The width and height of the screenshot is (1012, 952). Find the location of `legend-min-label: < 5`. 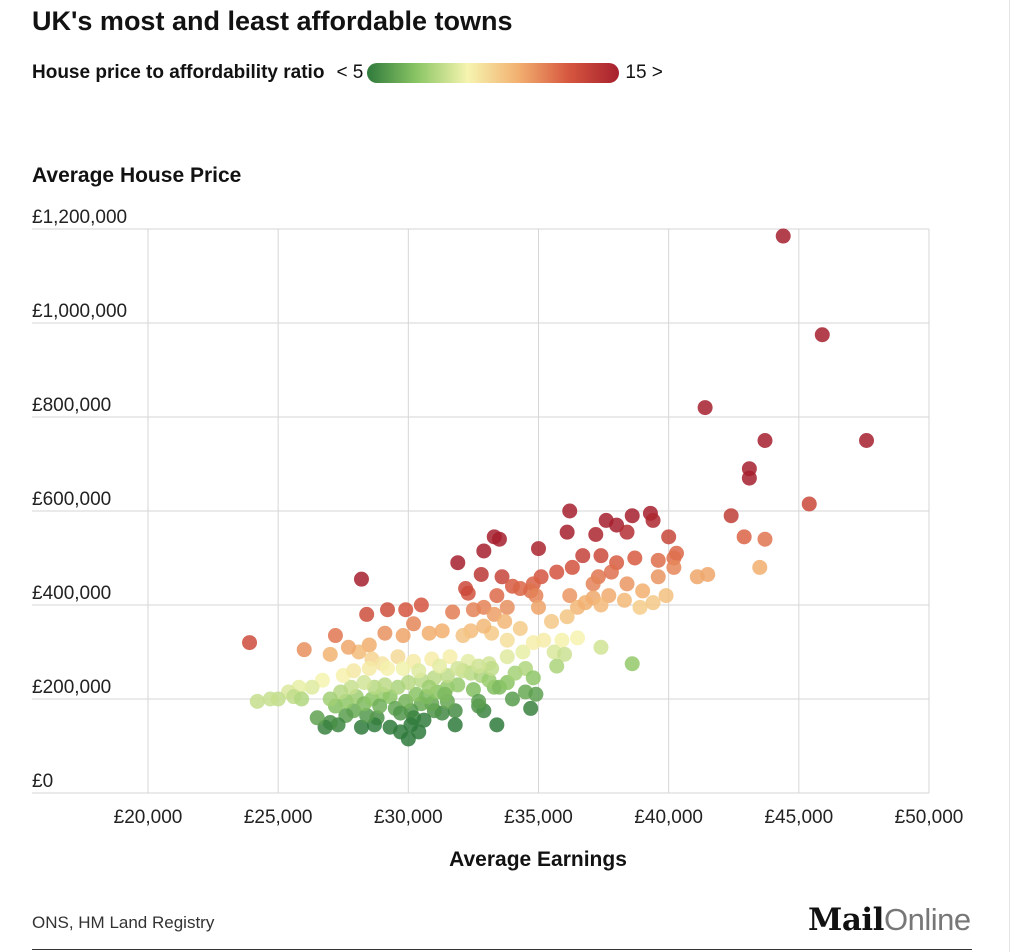

legend-min-label: < 5 is located at coordinates (350, 72).